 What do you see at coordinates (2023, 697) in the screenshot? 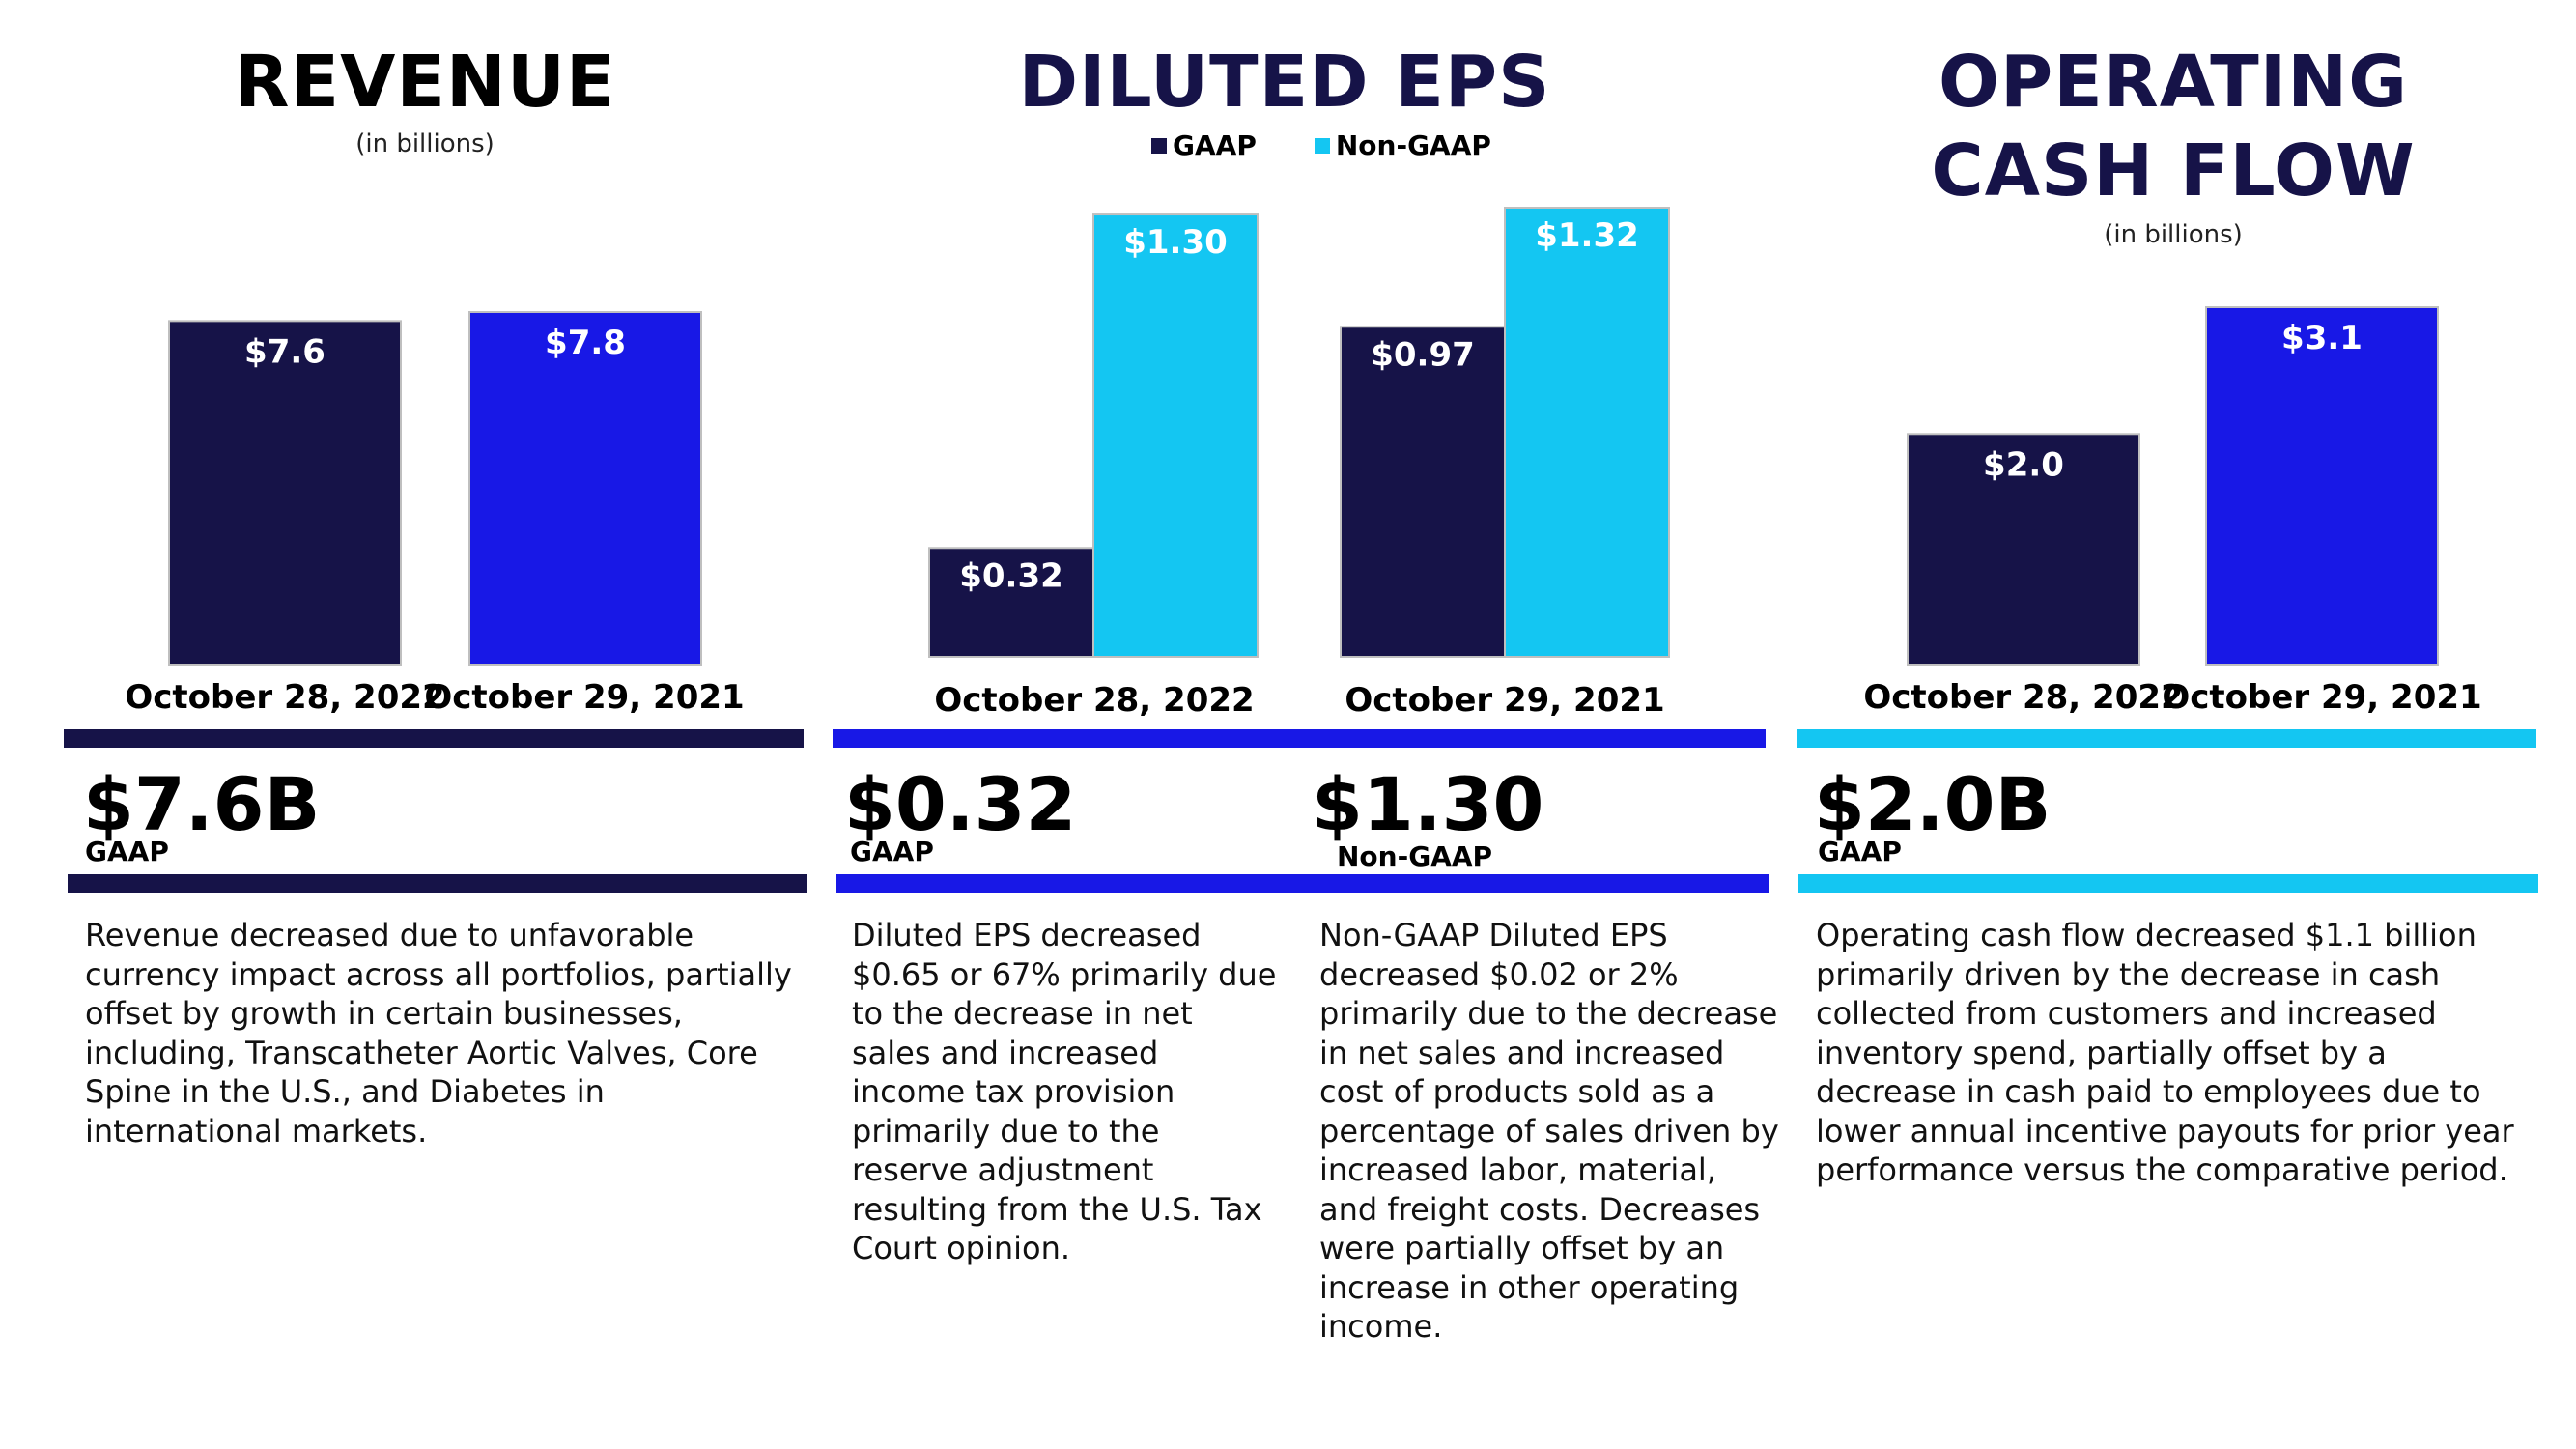
I see `ocf-category-label-1: October 28, 2022` at bounding box center [2023, 697].